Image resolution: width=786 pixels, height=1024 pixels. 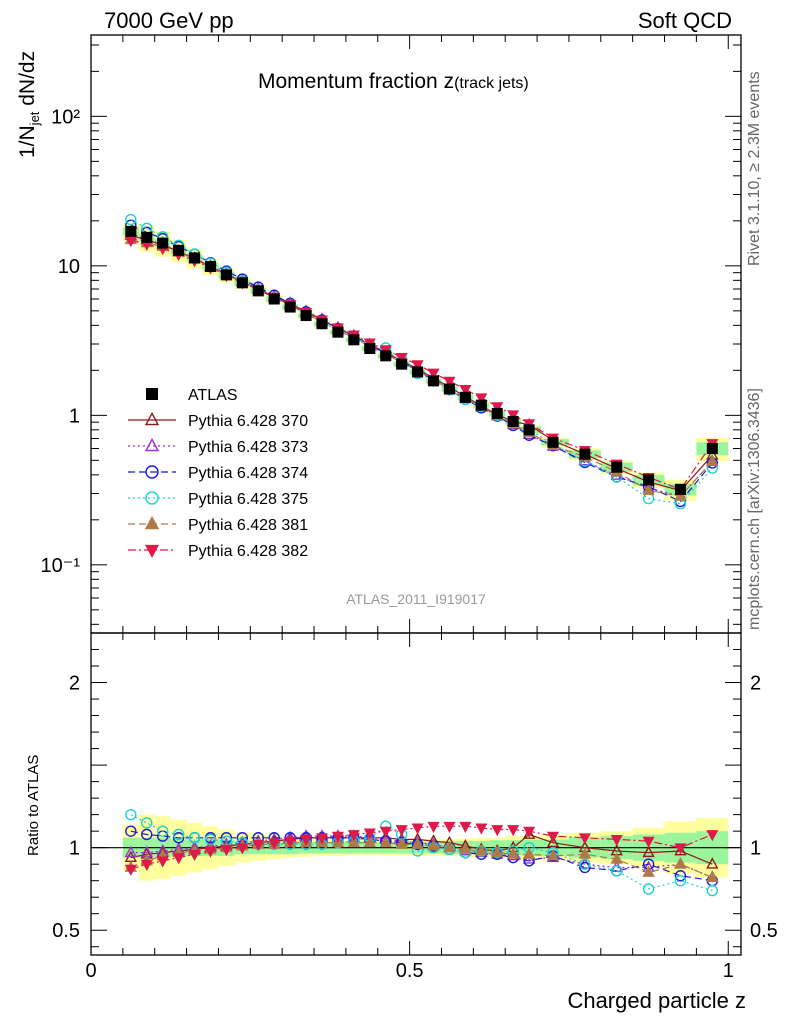 I want to click on y-tick-label-main: 10⁻¹, so click(x=61, y=566).